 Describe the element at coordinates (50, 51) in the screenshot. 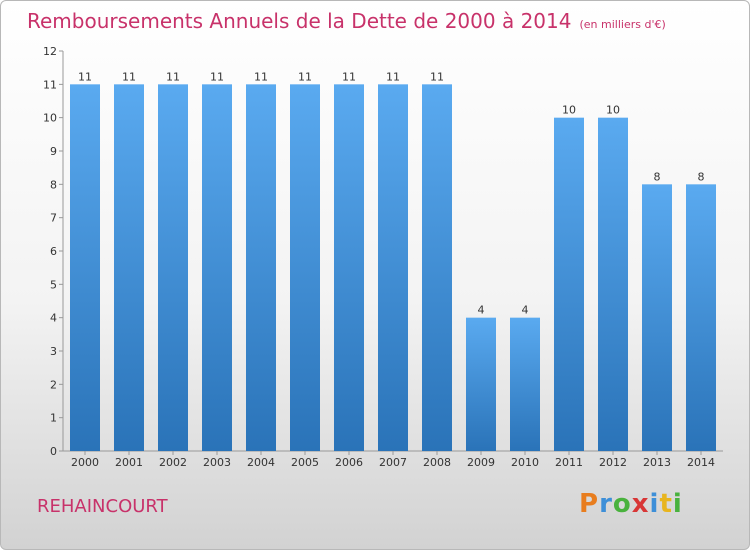

I see `y-tick-label: 12` at that location.